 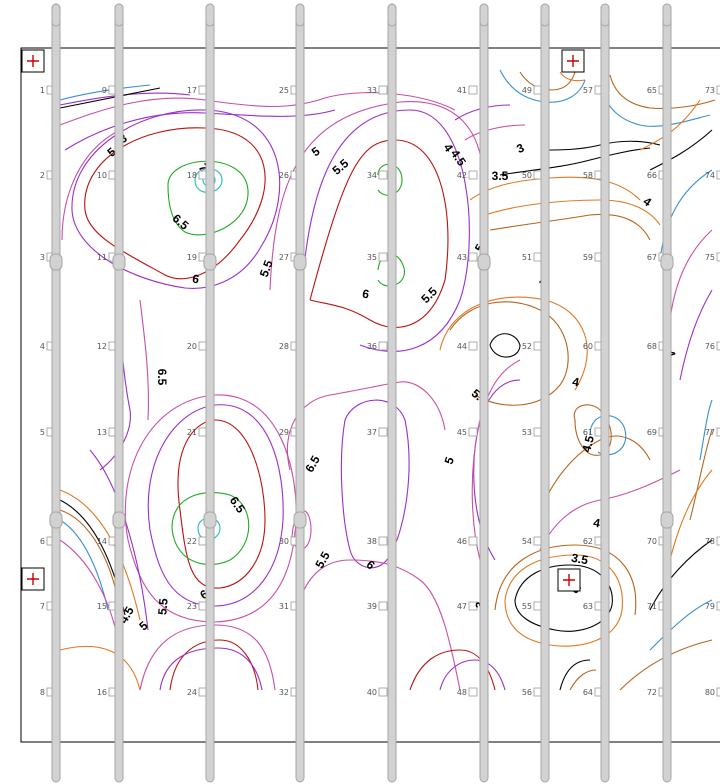 What do you see at coordinates (588, 444) in the screenshot?
I see `contour-value-label: 4.5` at bounding box center [588, 444].